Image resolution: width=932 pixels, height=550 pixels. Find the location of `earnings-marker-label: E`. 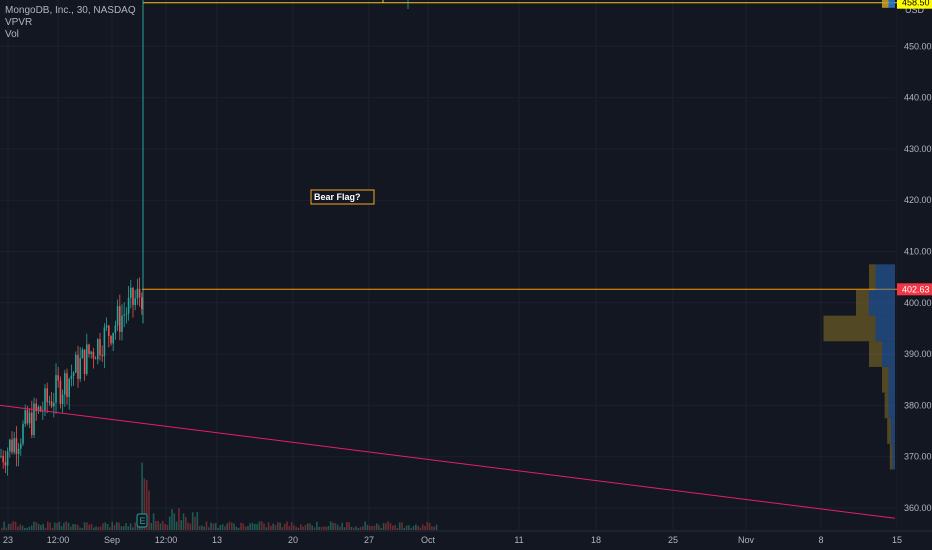

earnings-marker-label: E is located at coordinates (143, 521).